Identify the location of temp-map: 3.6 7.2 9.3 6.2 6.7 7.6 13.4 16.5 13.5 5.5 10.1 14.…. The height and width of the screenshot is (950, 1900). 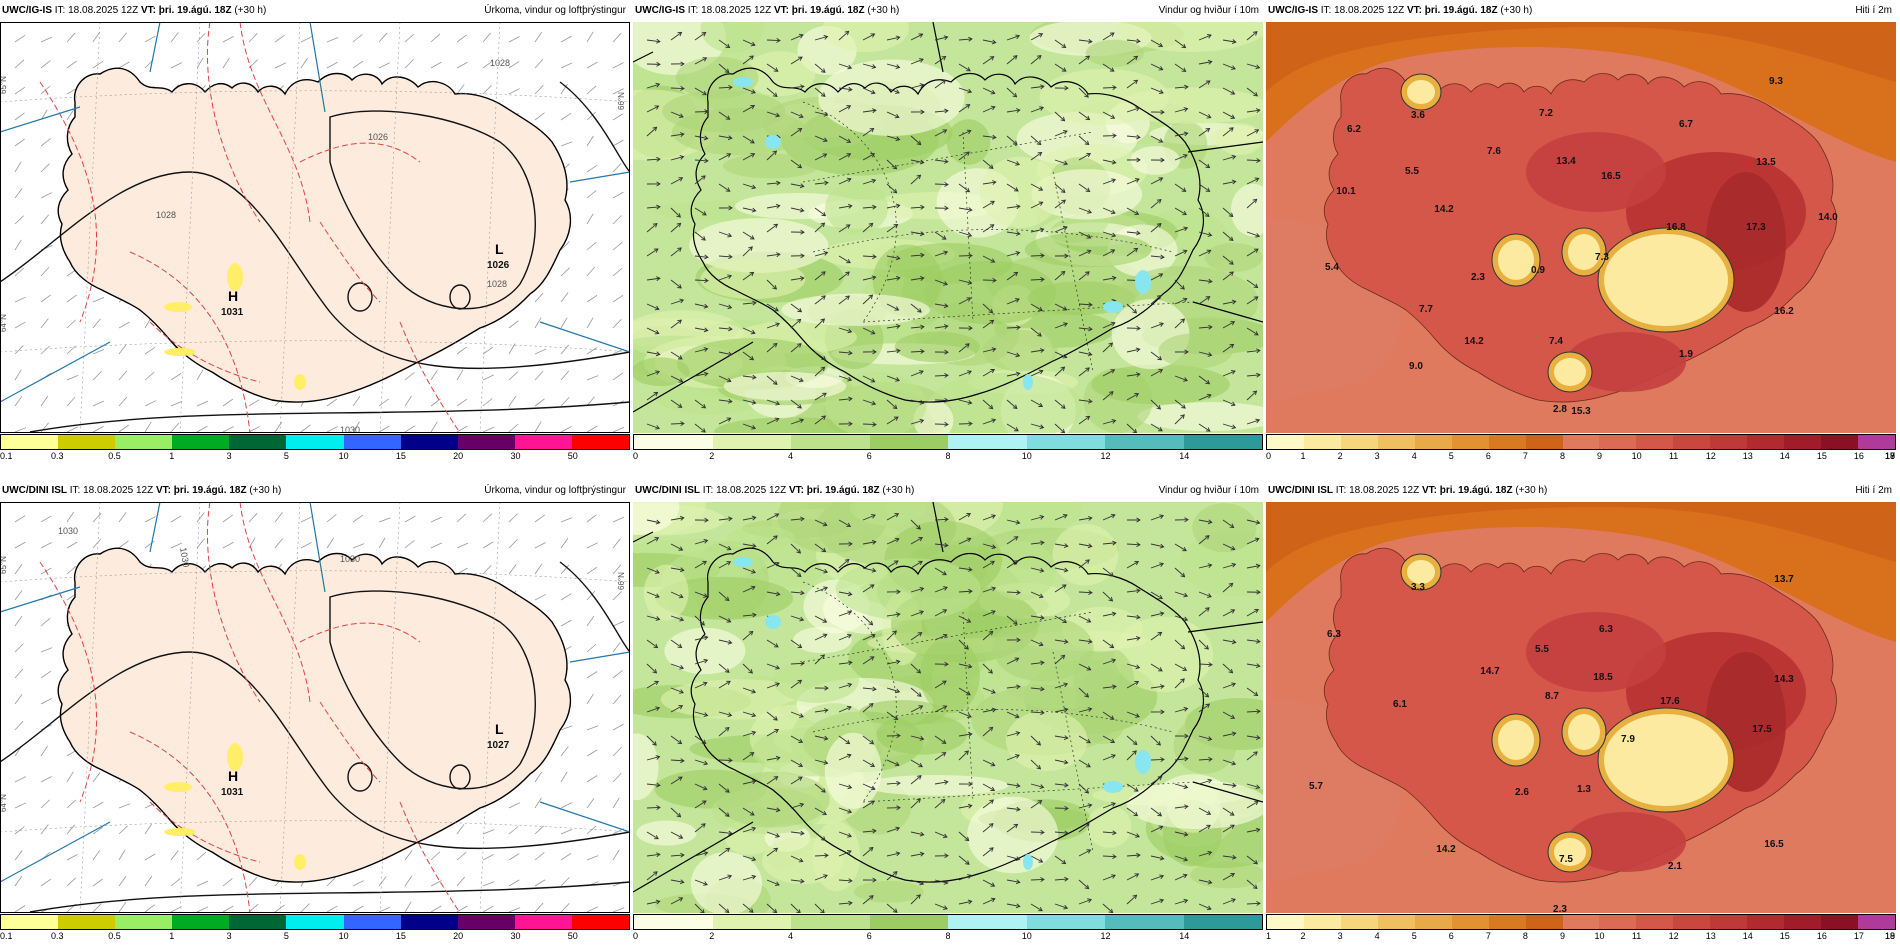
(1581, 227).